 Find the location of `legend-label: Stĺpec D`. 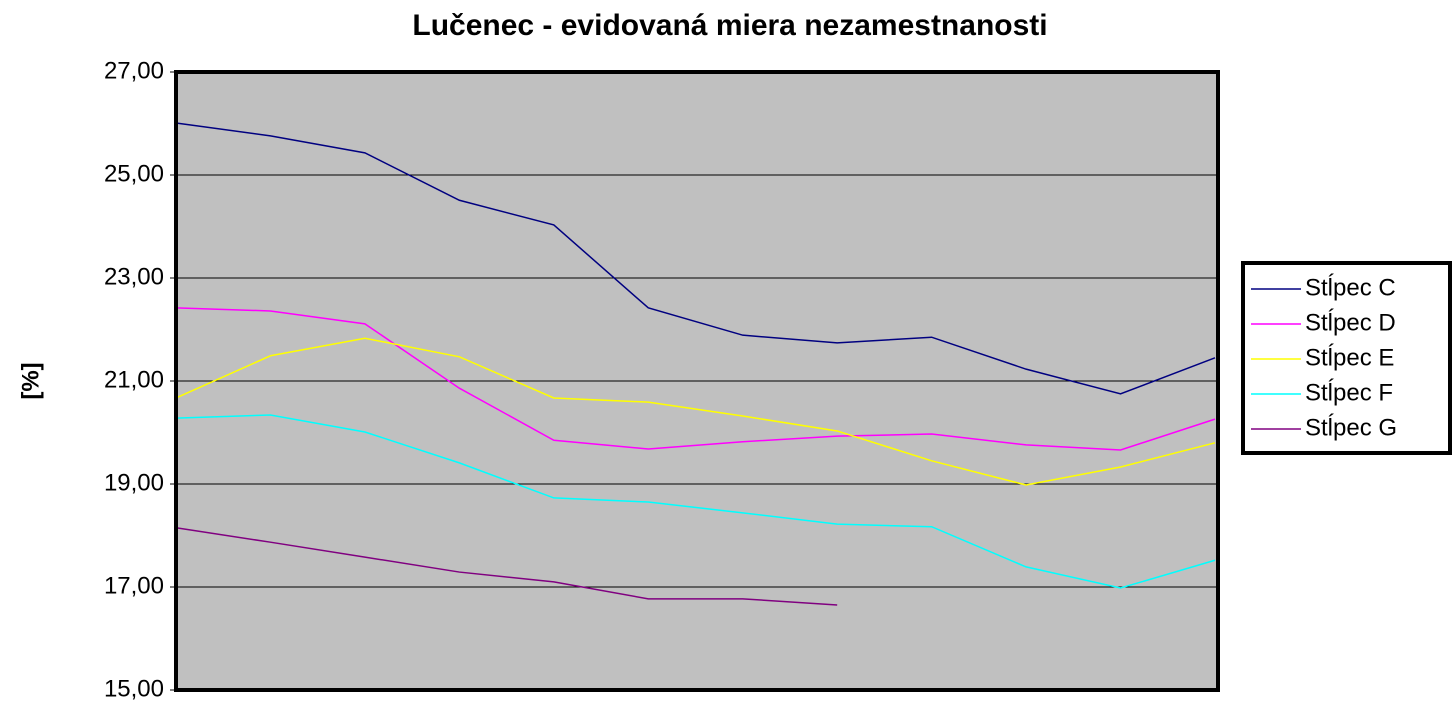

legend-label: Stĺpec D is located at coordinates (1350, 322).